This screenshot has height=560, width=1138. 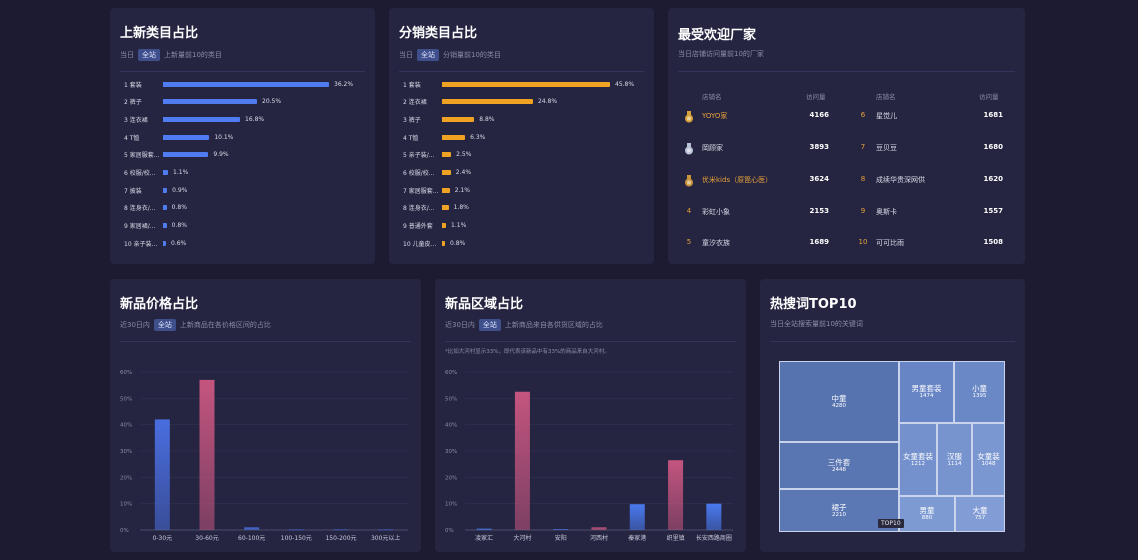 What do you see at coordinates (863, 115) in the screenshot?
I see `rank-number: 6` at bounding box center [863, 115].